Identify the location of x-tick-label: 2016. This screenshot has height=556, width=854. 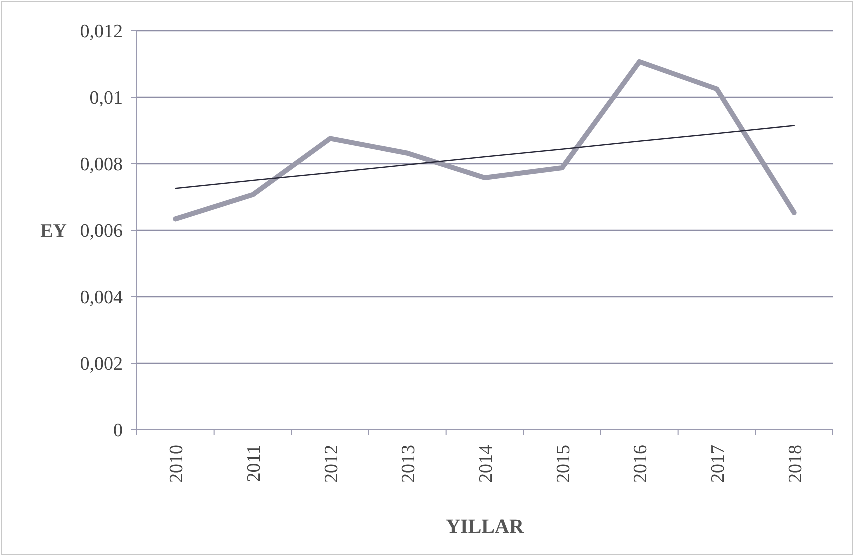
(641, 464).